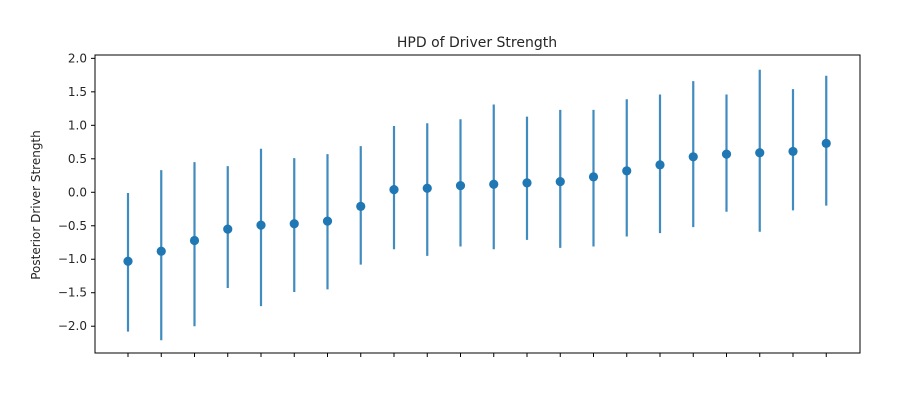 This screenshot has width=922, height=413. I want to click on y-tick-label: −1.5, so click(72, 293).